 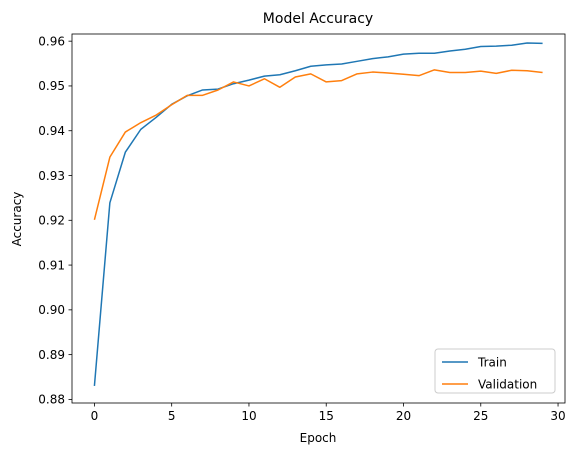 I want to click on chart-title: Model Accuracy, so click(x=318, y=19).